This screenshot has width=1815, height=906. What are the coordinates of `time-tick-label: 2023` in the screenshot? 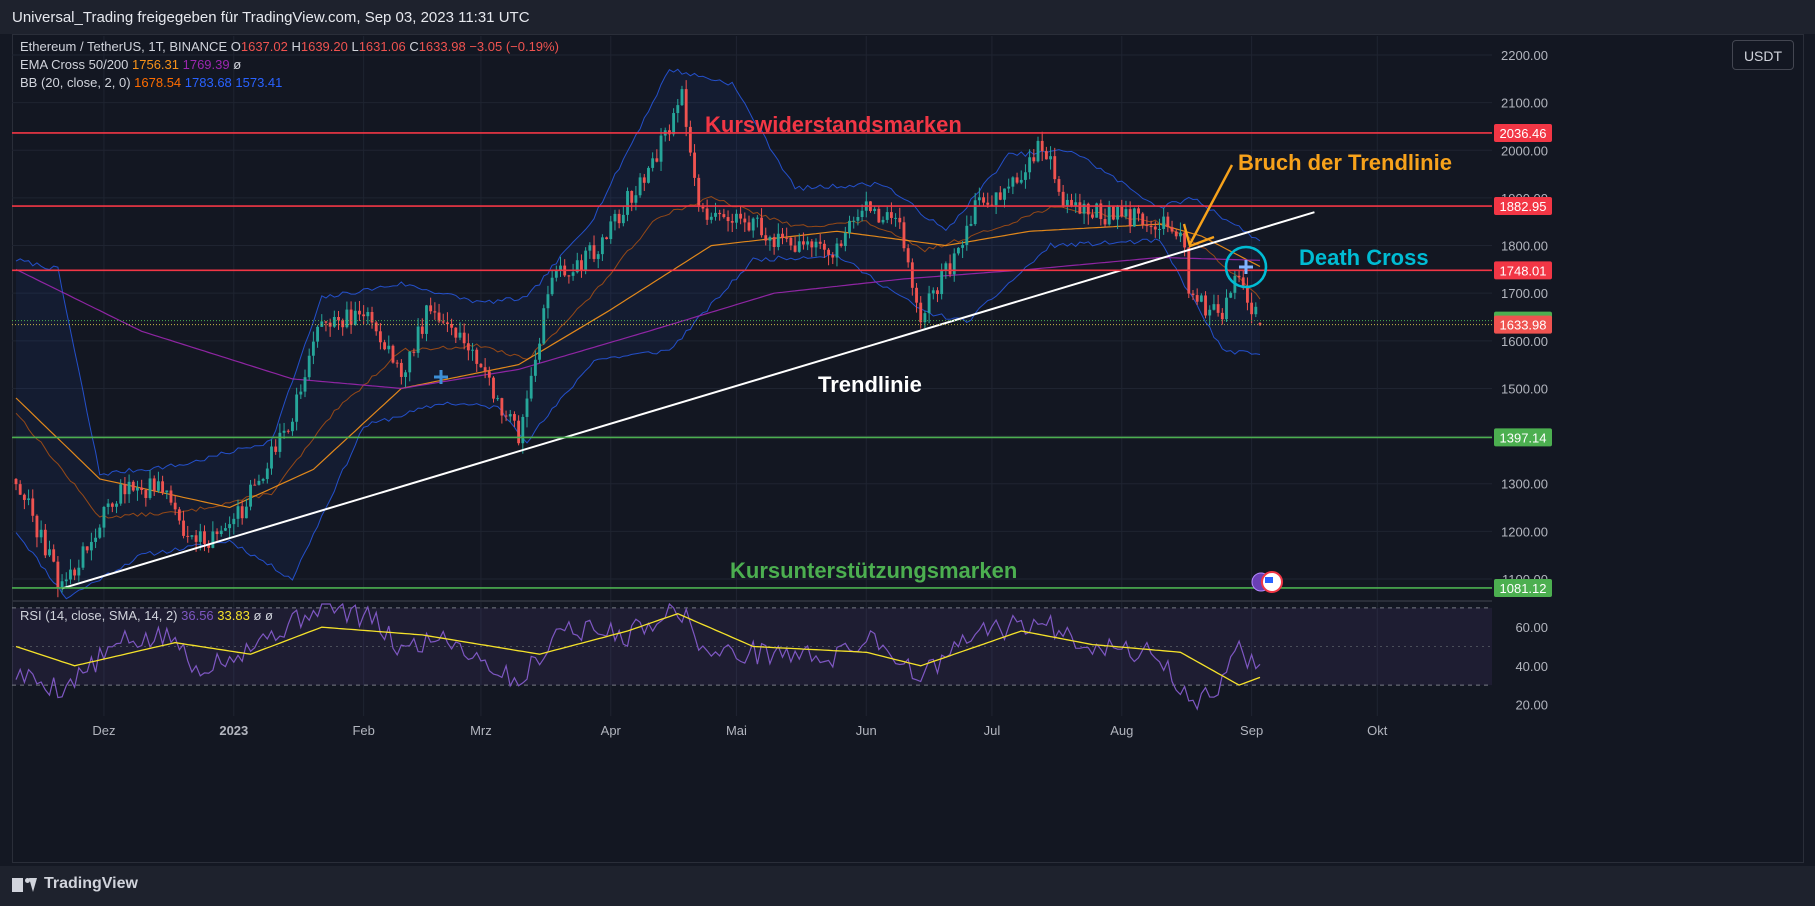 It's located at (233, 730).